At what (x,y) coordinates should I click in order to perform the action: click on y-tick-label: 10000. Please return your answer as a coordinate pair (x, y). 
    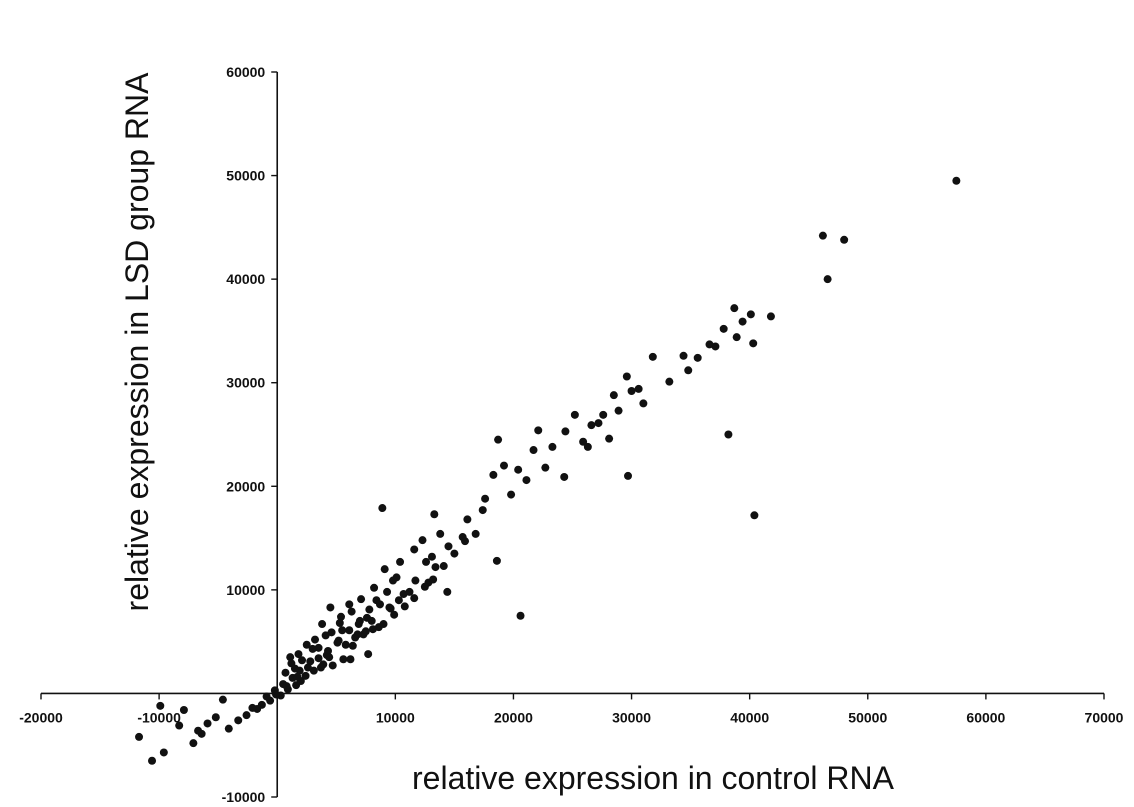
    Looking at the image, I should click on (245, 590).